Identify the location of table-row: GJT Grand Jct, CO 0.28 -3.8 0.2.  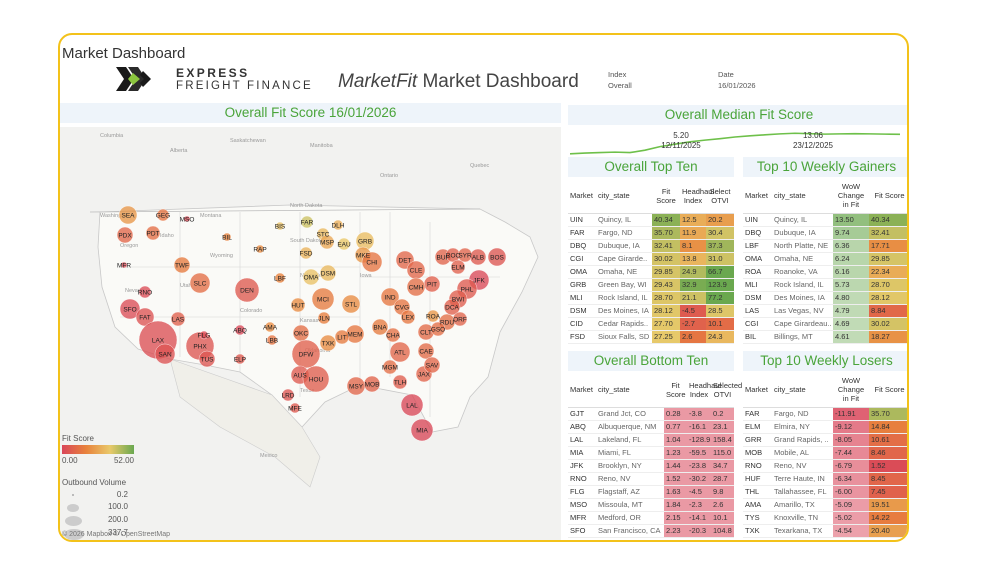
(651, 414).